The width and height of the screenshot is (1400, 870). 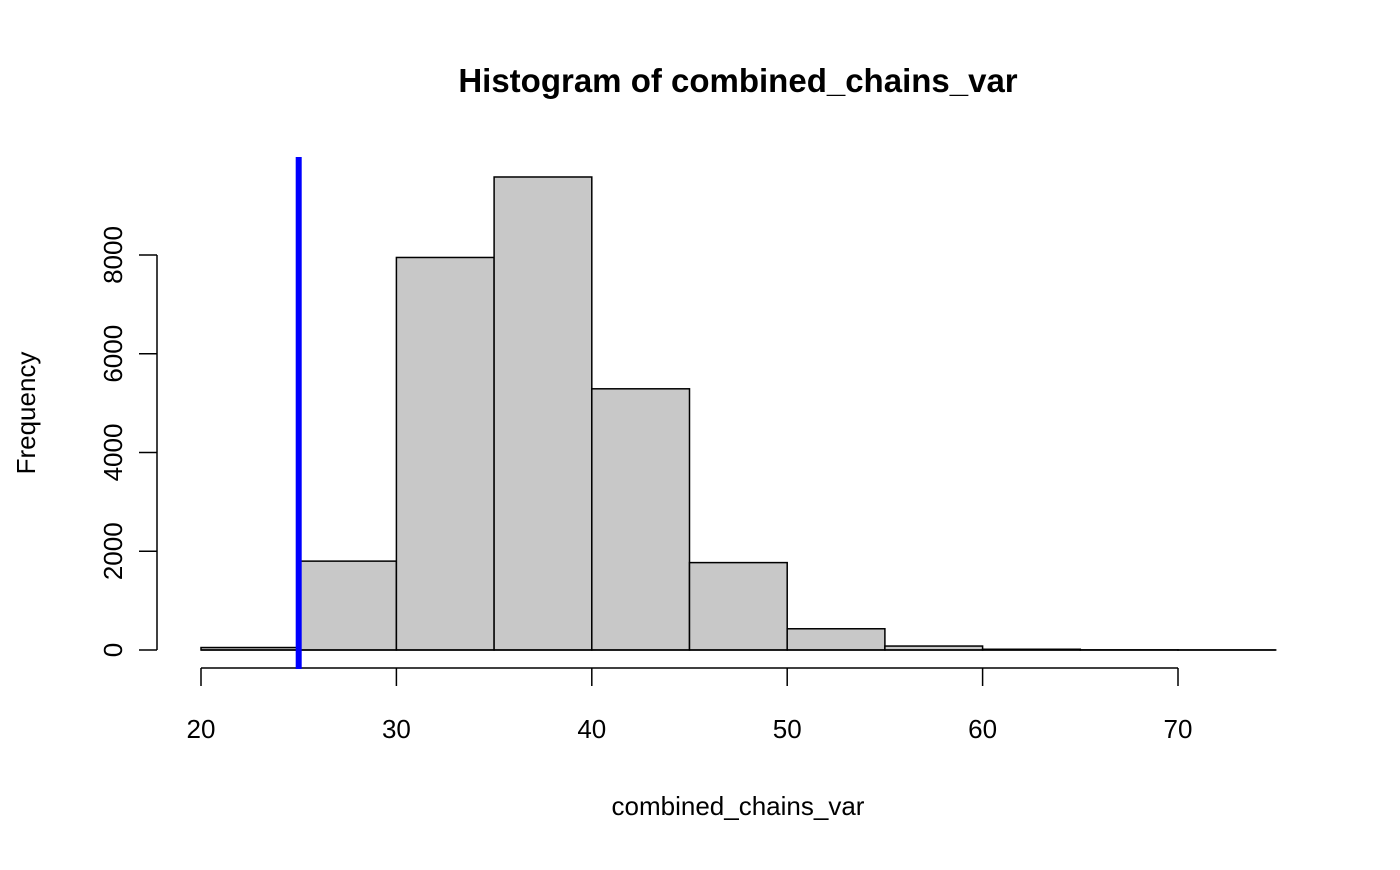 What do you see at coordinates (201, 729) in the screenshot?
I see `x-tick-label-20: 20` at bounding box center [201, 729].